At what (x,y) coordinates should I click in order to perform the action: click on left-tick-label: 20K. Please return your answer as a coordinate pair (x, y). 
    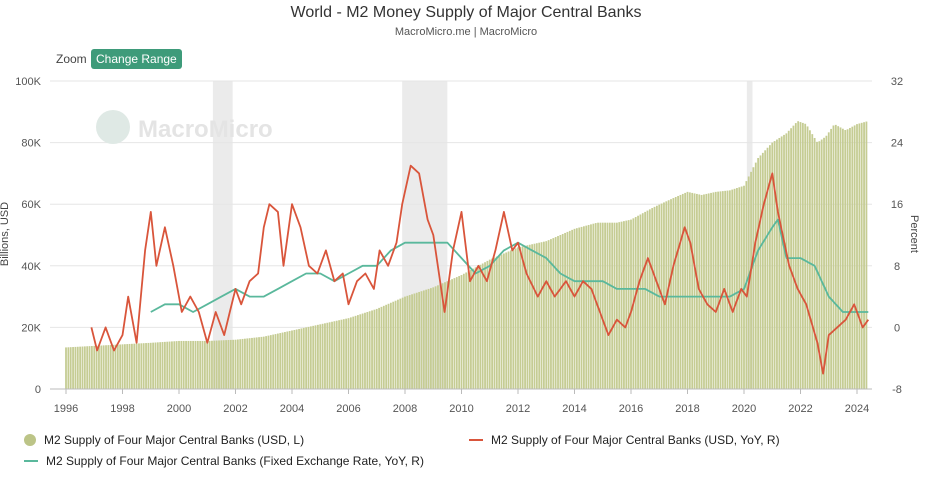
    Looking at the image, I should click on (31, 328).